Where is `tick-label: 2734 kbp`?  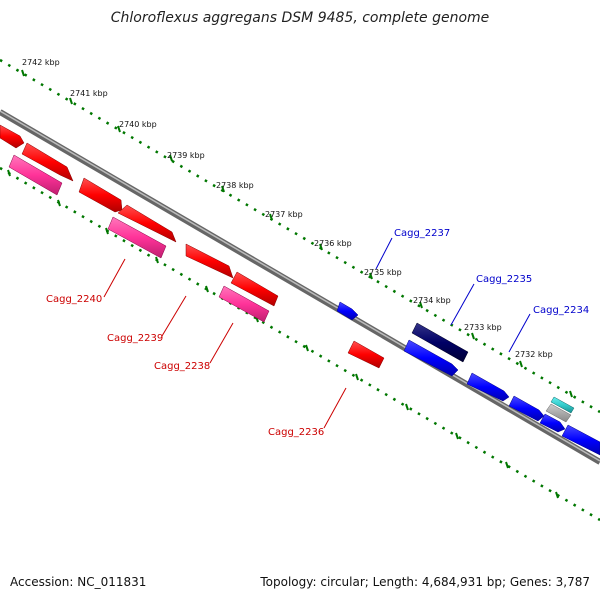 tick-label: 2734 kbp is located at coordinates (432, 300).